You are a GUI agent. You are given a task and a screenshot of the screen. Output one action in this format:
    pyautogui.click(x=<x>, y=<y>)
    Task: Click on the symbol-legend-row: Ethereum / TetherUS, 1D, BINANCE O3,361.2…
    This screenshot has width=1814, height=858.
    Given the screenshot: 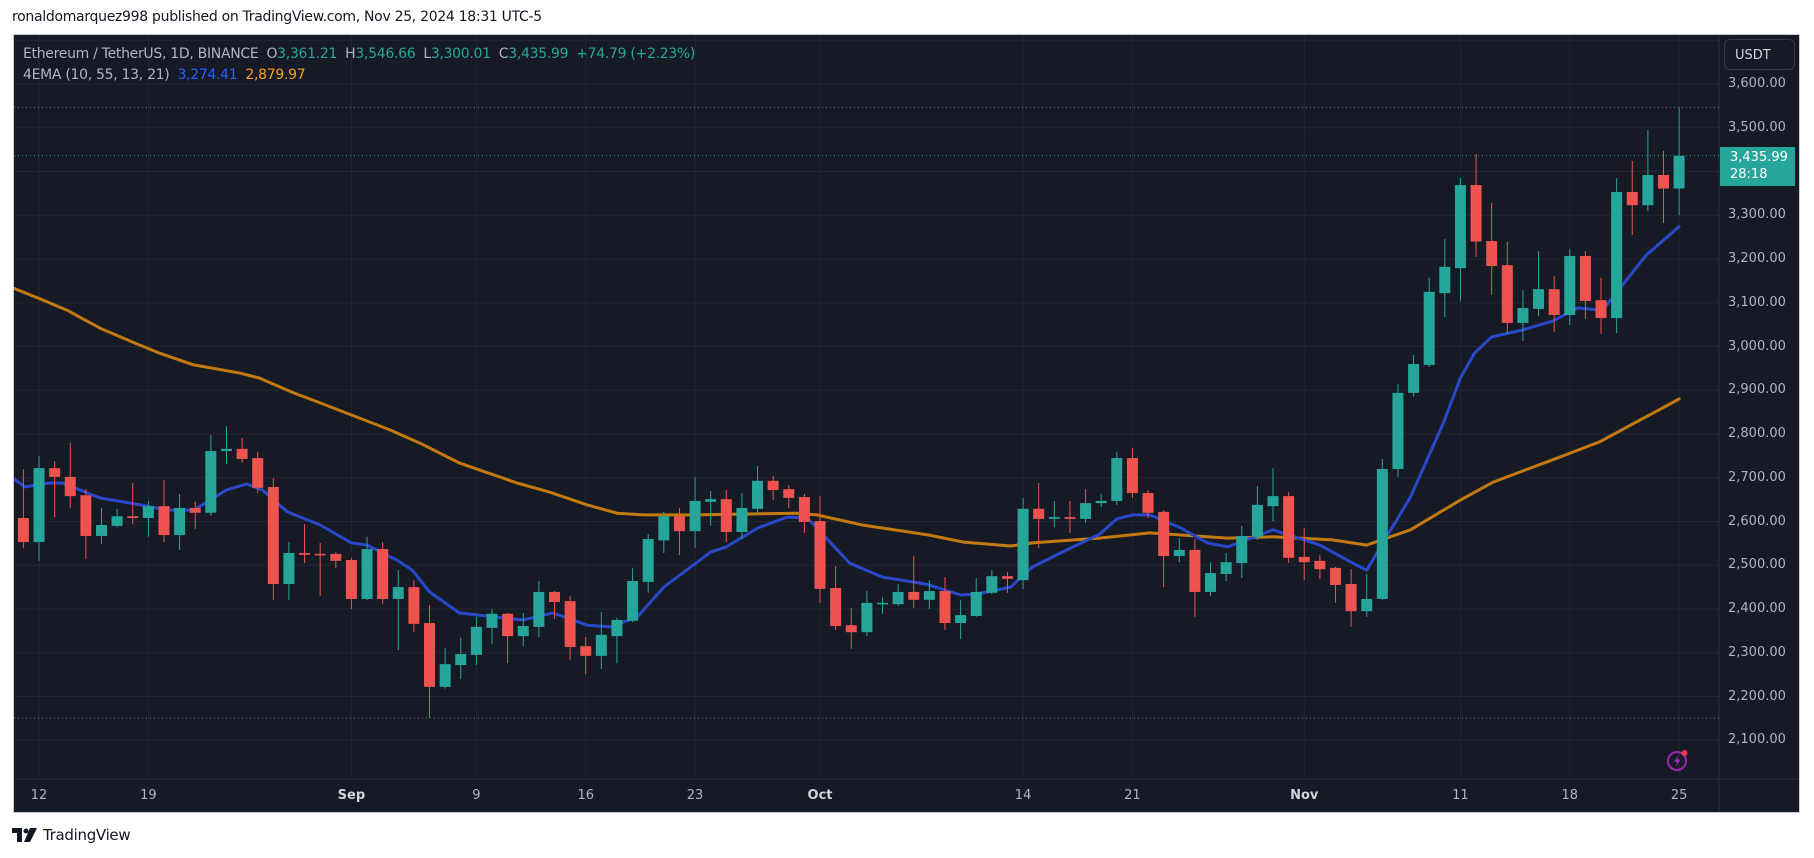 What is the action you would take?
    pyautogui.click(x=359, y=54)
    